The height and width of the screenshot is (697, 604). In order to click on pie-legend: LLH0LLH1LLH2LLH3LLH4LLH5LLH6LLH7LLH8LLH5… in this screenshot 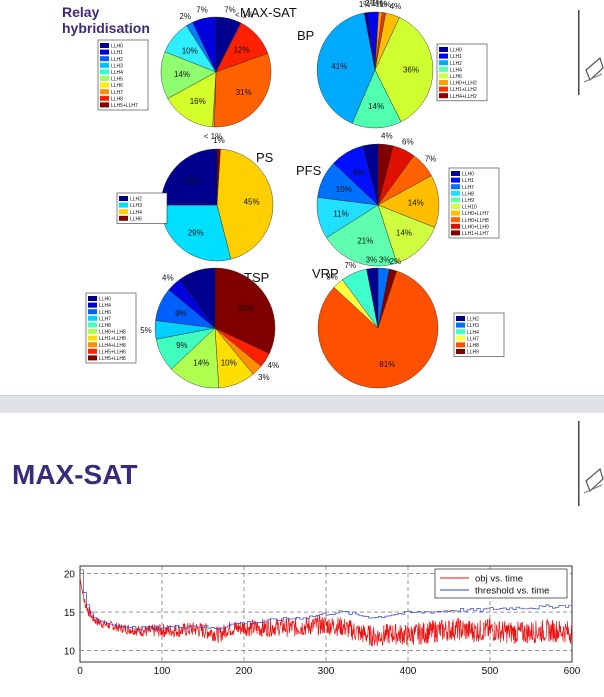, I will do `click(123, 75)`.